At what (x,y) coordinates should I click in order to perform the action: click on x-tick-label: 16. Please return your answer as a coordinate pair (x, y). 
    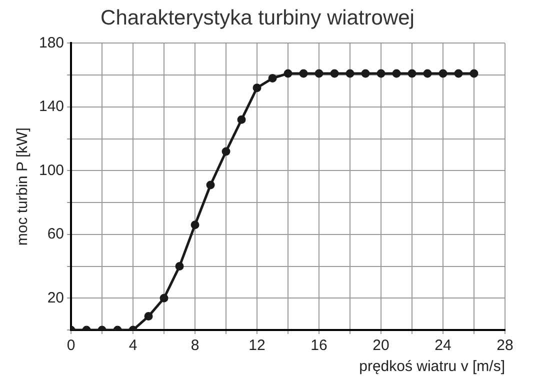
    Looking at the image, I should click on (319, 345).